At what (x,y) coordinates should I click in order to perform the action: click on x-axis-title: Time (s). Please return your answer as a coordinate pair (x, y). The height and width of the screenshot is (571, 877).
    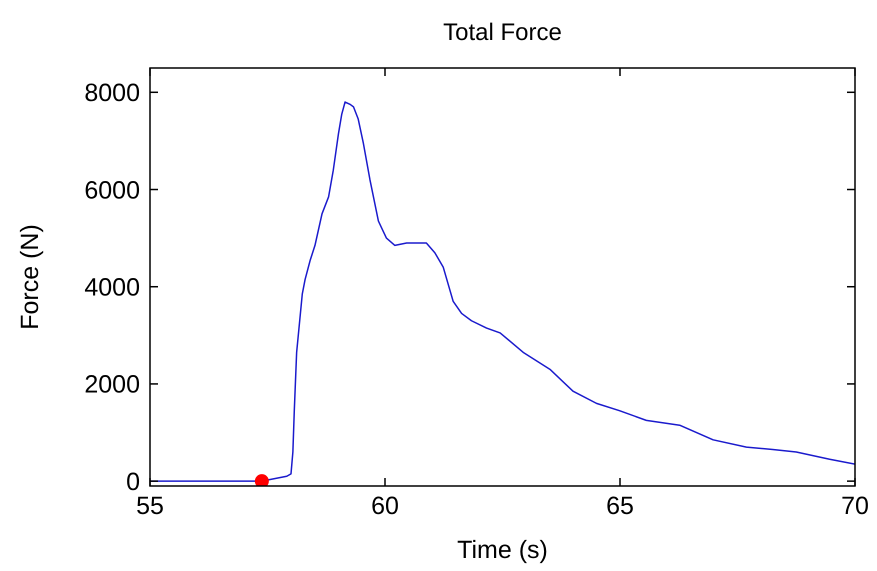
    Looking at the image, I should click on (502, 550).